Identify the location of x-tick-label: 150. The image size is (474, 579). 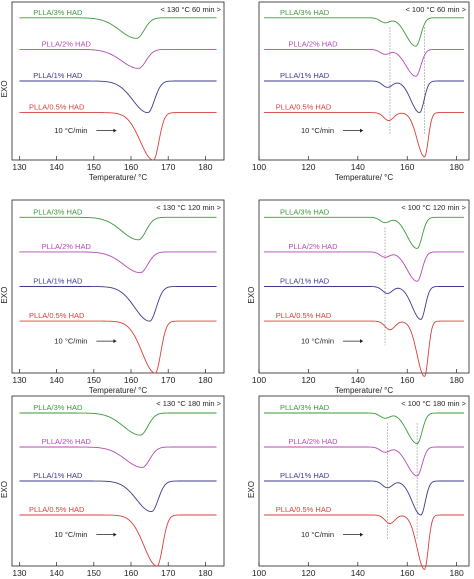
(94, 380).